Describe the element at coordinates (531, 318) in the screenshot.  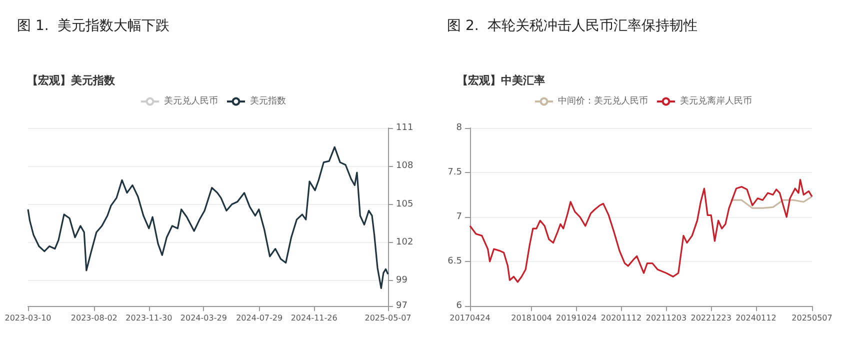
I see `x-tick-label: 20181004` at that location.